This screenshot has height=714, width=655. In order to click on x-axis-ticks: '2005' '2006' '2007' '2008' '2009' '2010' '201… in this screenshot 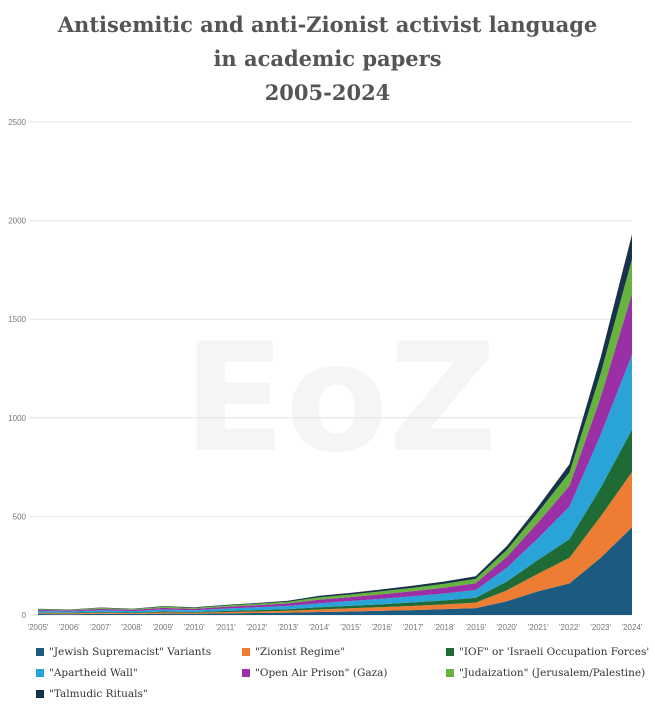, I will do `click(335, 627)`.